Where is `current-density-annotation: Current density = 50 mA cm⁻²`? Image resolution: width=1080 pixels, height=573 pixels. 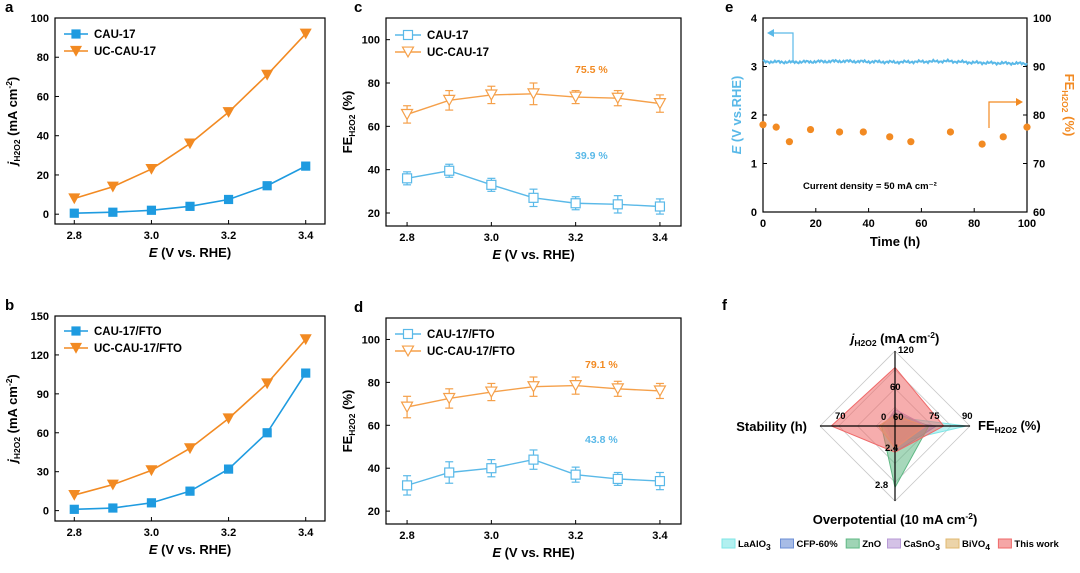 current-density-annotation: Current density = 50 mA cm⁻² is located at coordinates (870, 186).